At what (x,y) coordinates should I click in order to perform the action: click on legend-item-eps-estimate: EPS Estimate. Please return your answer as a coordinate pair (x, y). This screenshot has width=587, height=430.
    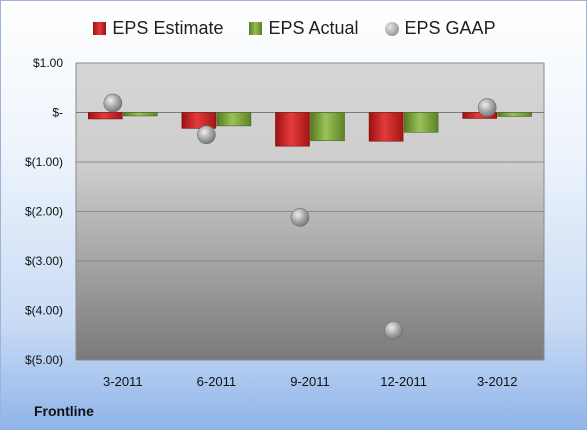
    Looking at the image, I should click on (158, 28).